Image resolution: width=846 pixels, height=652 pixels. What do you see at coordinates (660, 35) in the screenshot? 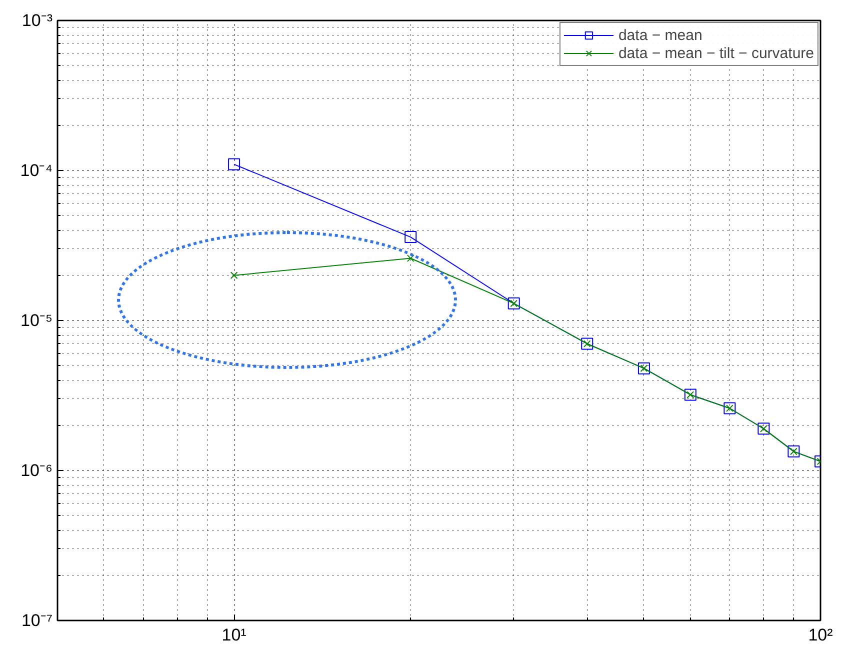
I see `legend-label: data − mean` at bounding box center [660, 35].